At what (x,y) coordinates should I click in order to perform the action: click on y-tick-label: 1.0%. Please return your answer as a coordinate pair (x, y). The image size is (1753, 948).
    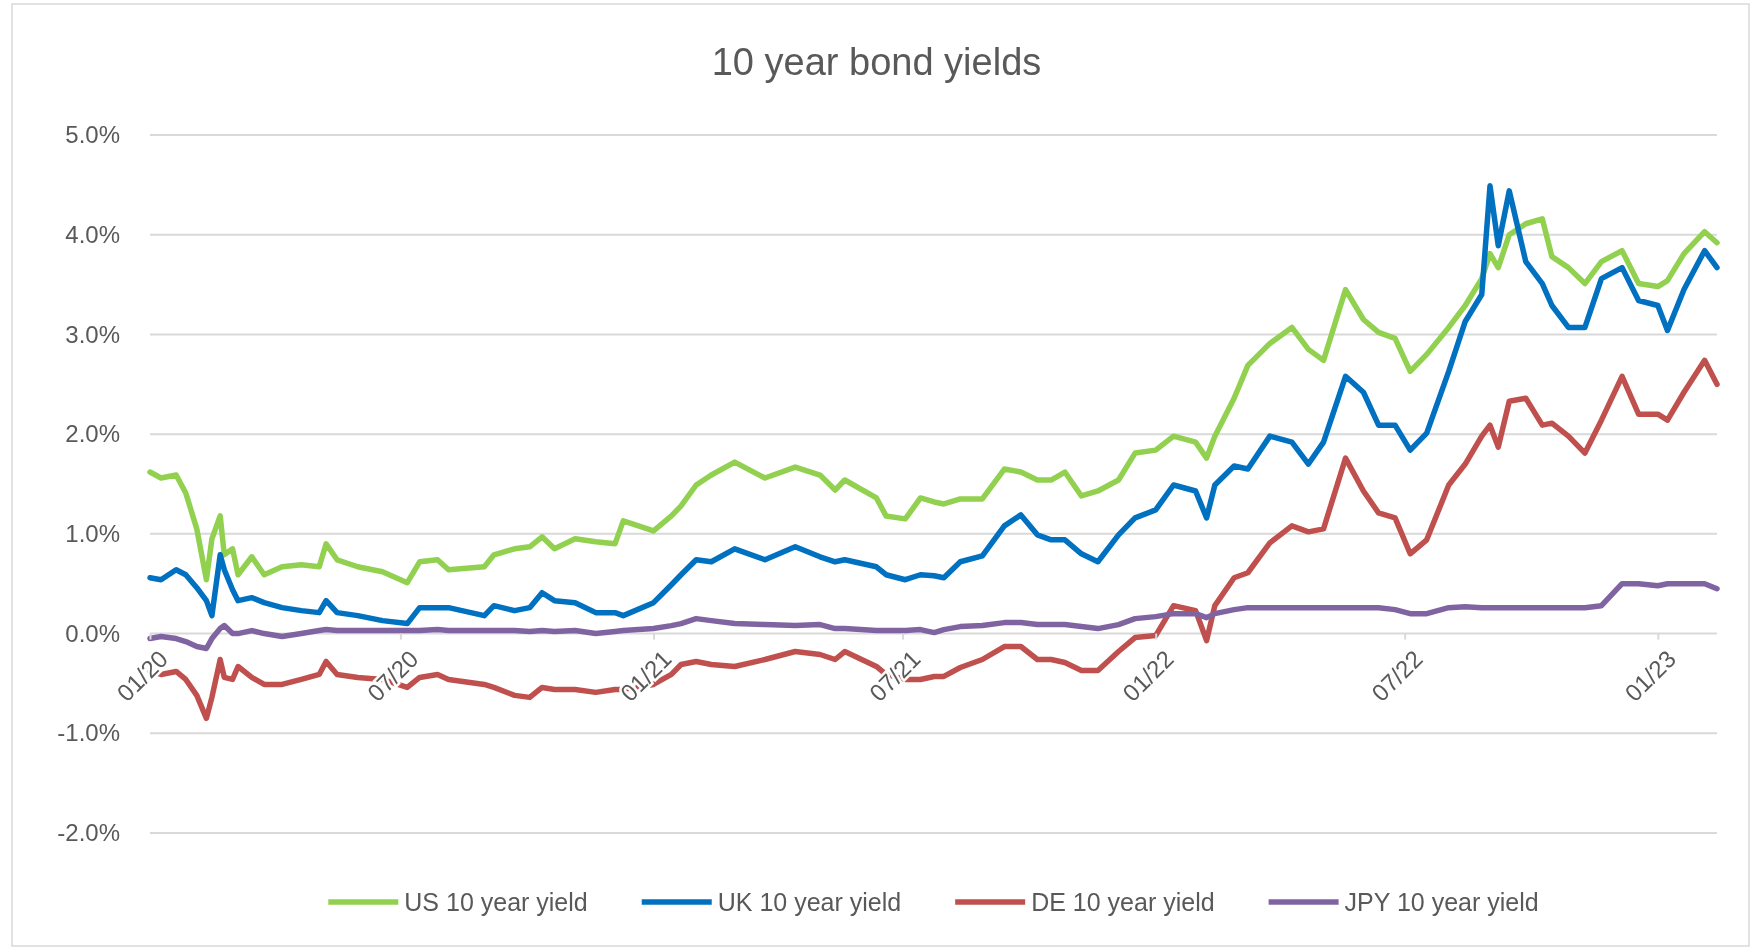
    Looking at the image, I should click on (92, 534).